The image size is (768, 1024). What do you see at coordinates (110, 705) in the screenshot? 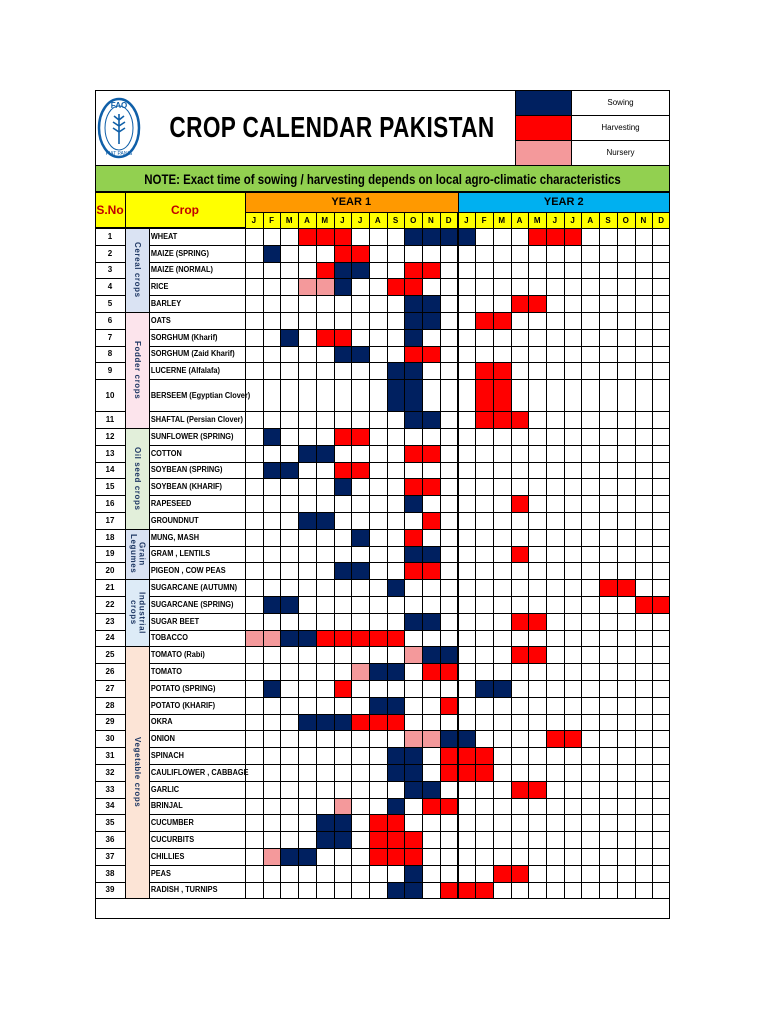
I see `crop-number: 28` at bounding box center [110, 705].